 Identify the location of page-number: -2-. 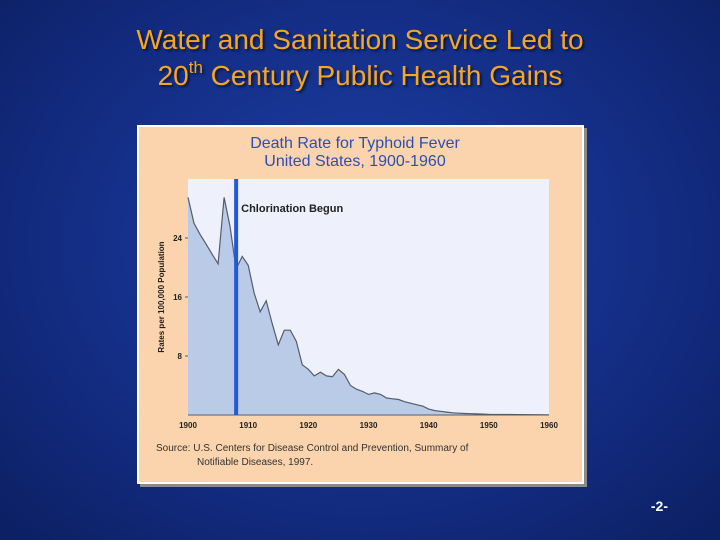
(659, 506).